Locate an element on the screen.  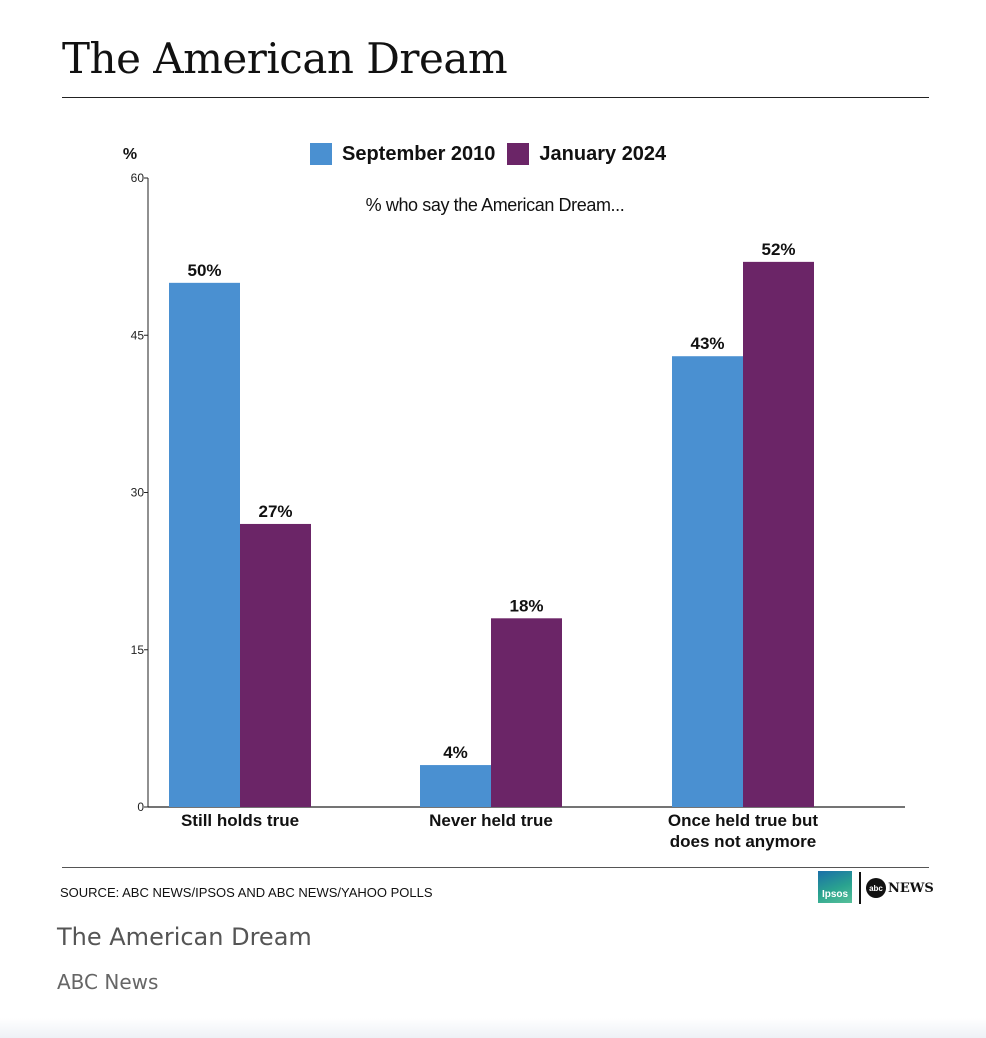
bar-data-label: 52% is located at coordinates (778, 249).